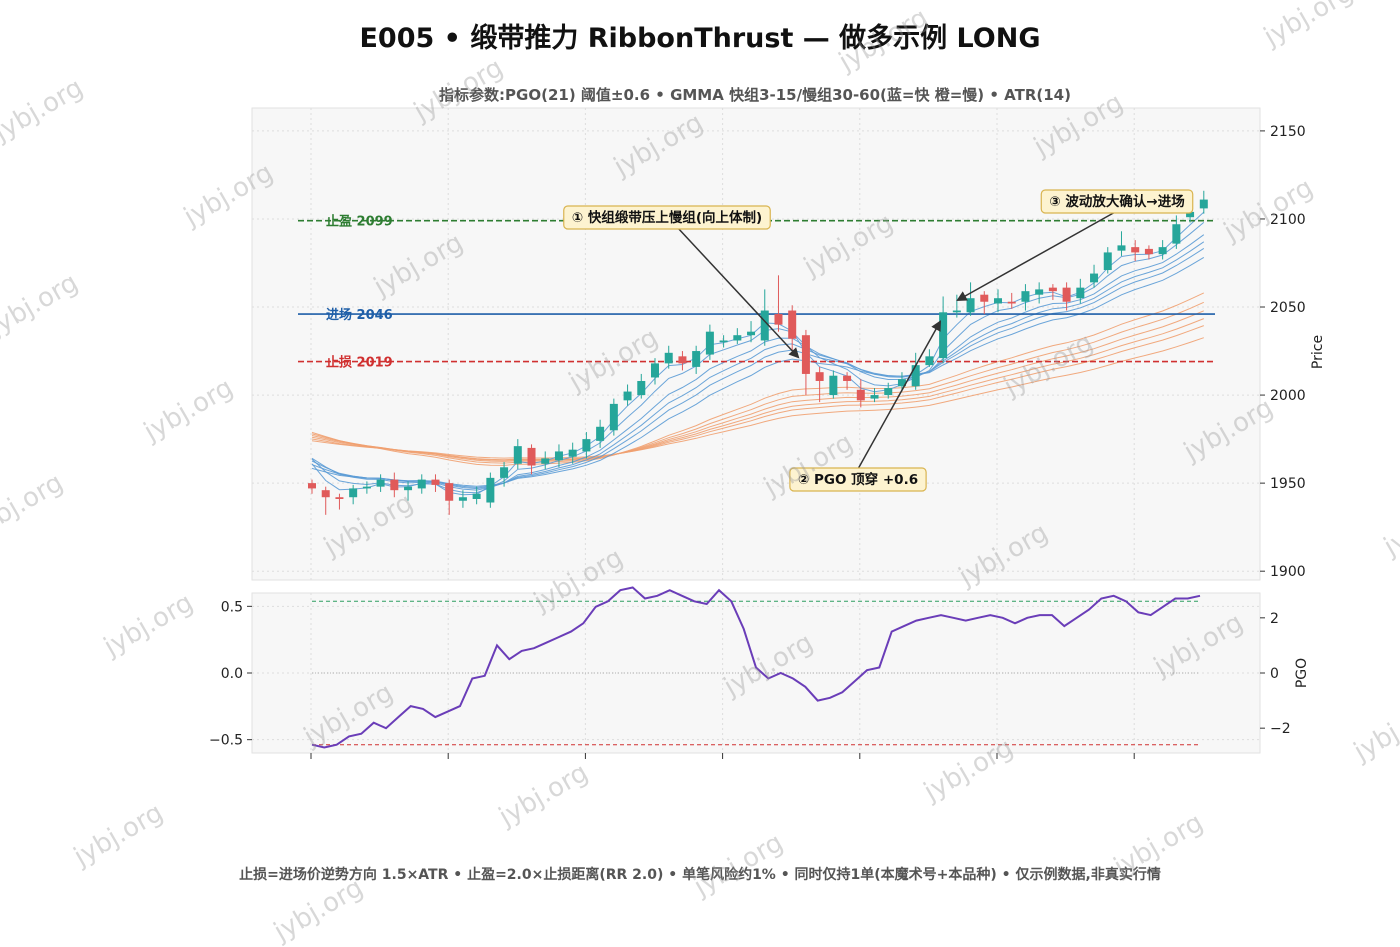 Image resolution: width=1400 pixels, height=947 pixels. I want to click on pgo-left-tick-label: −0.5, so click(226, 741).